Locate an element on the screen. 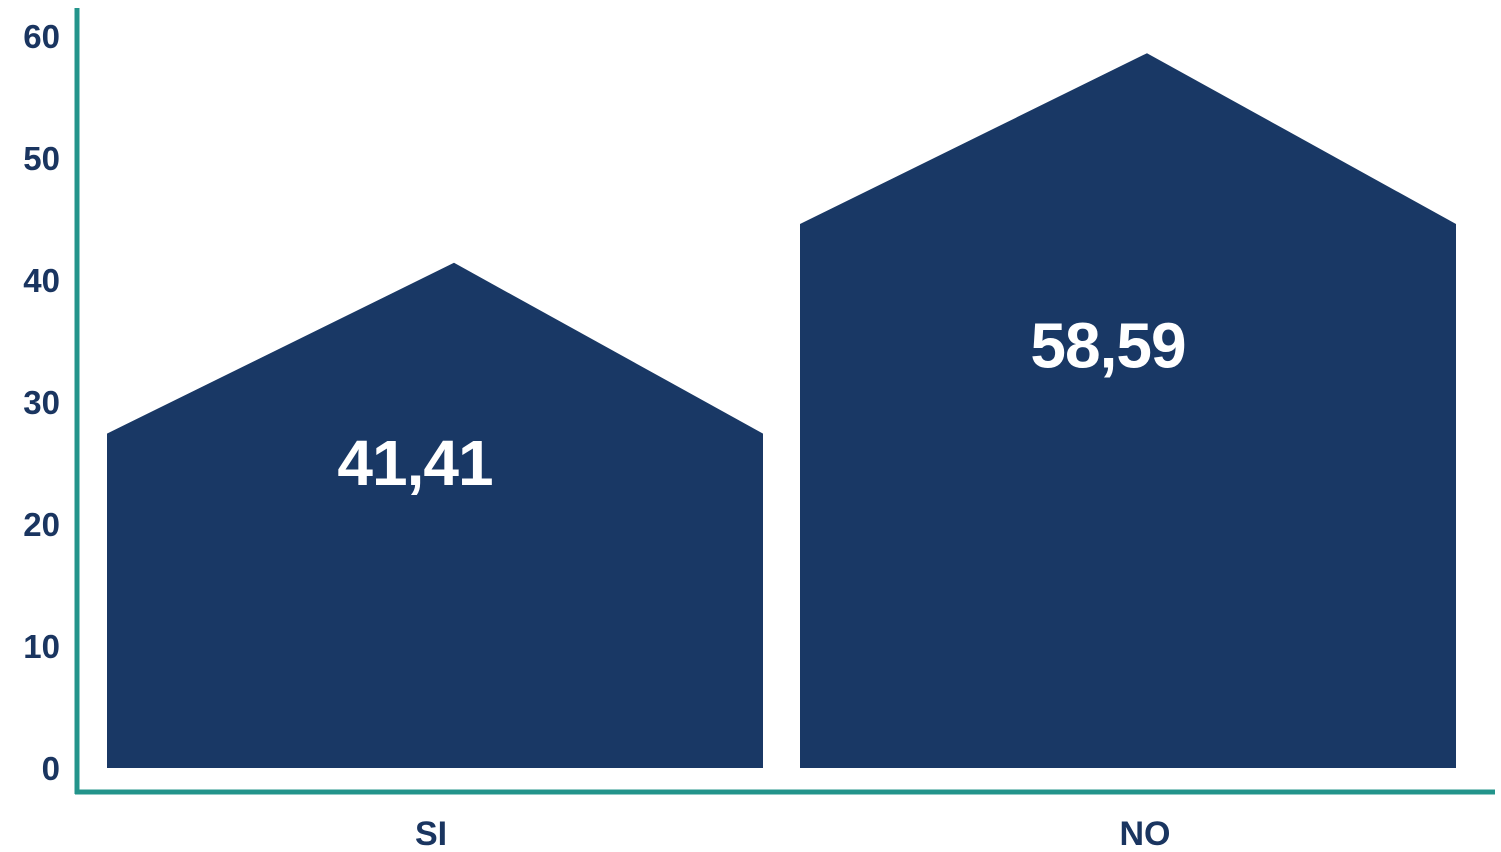 The width and height of the screenshot is (1501, 852). y-tick-label-30: 30 is located at coordinates (41, 402).